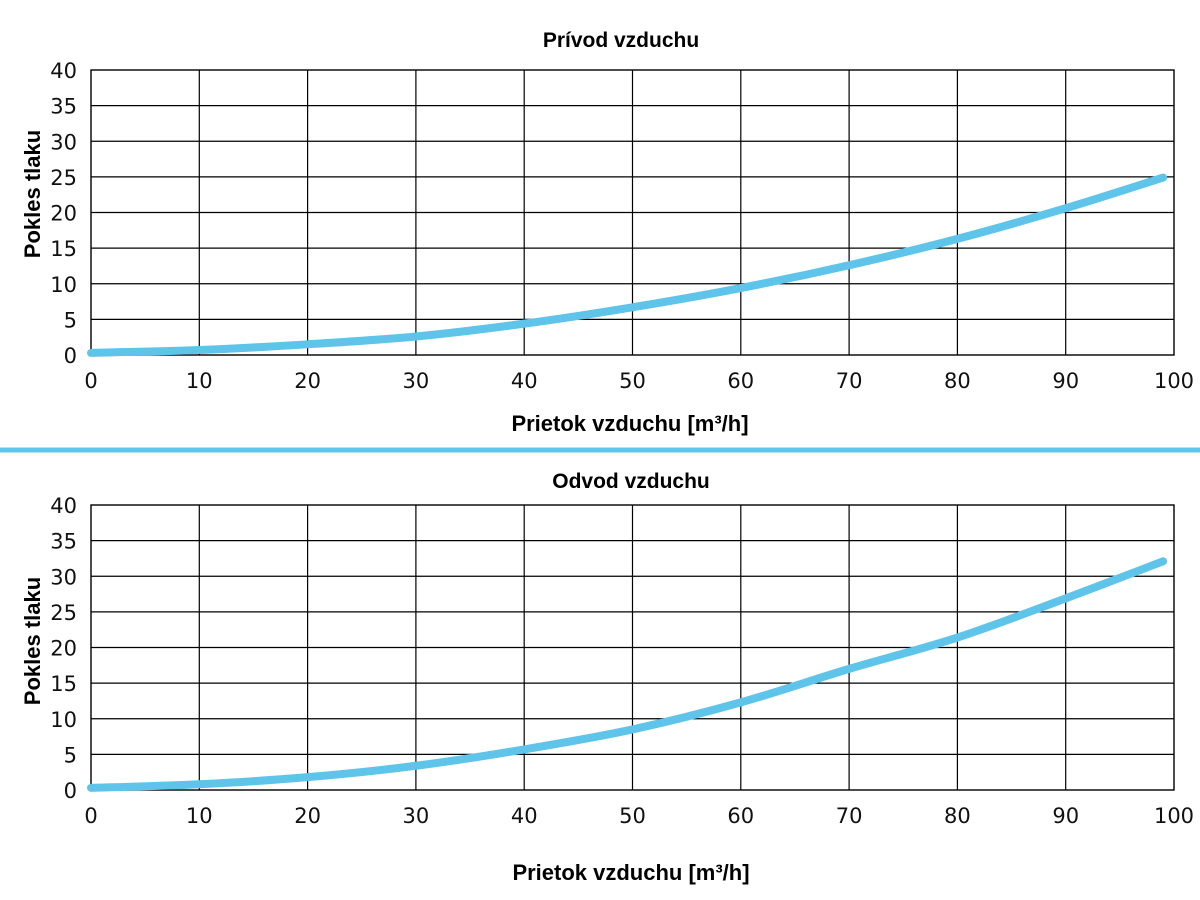 This screenshot has width=1200, height=900. I want to click on chart-title: Prívod vzduchu, so click(621, 40).